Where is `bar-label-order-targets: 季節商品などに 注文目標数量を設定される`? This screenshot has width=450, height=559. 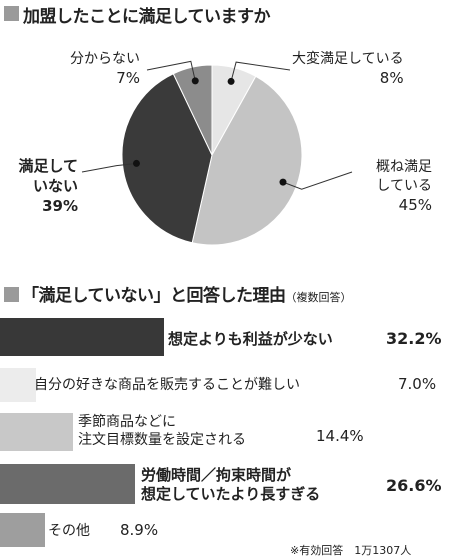
bar-label-order-targets: 季節商品などに 注文目標数量を設定される is located at coordinates (162, 431).